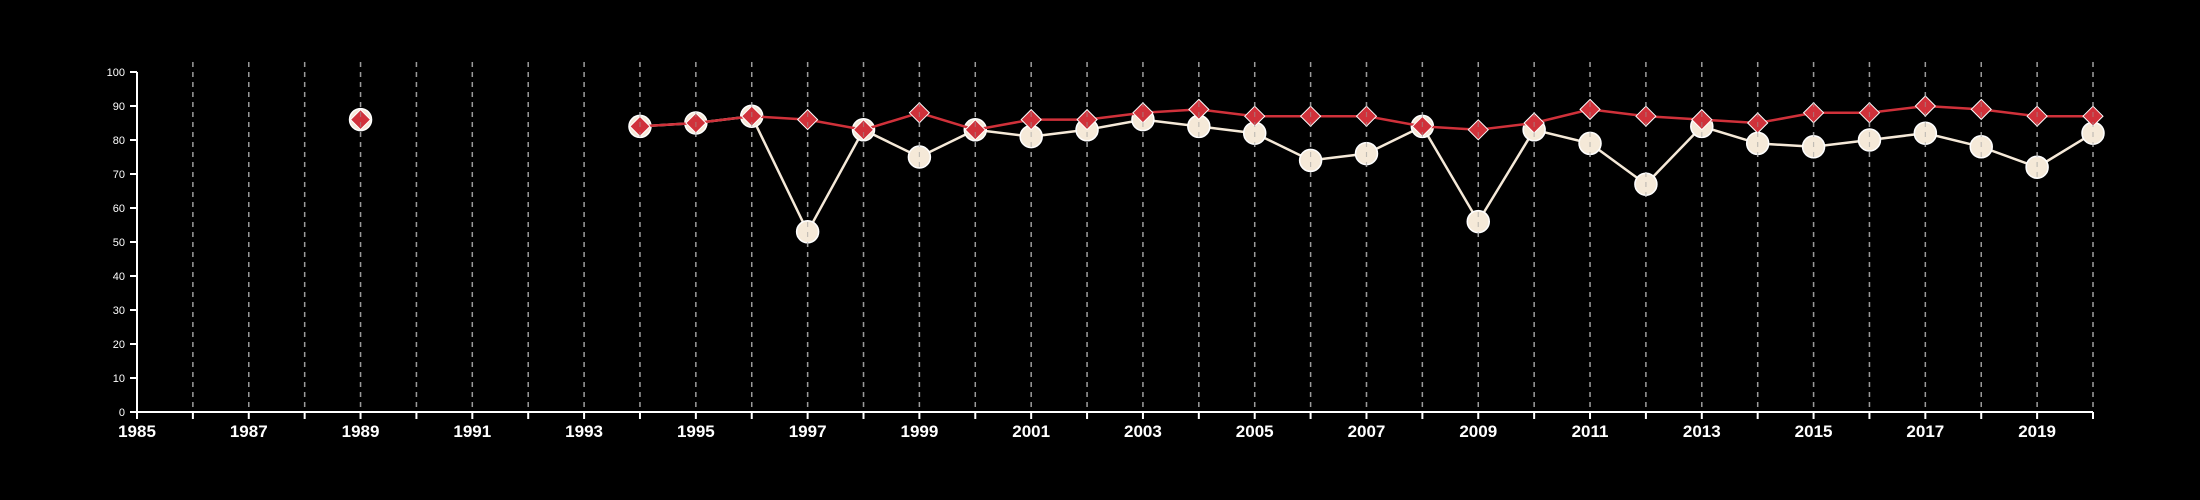 The width and height of the screenshot is (2200, 500). I want to click on x-tick-label: 2013, so click(1702, 431).